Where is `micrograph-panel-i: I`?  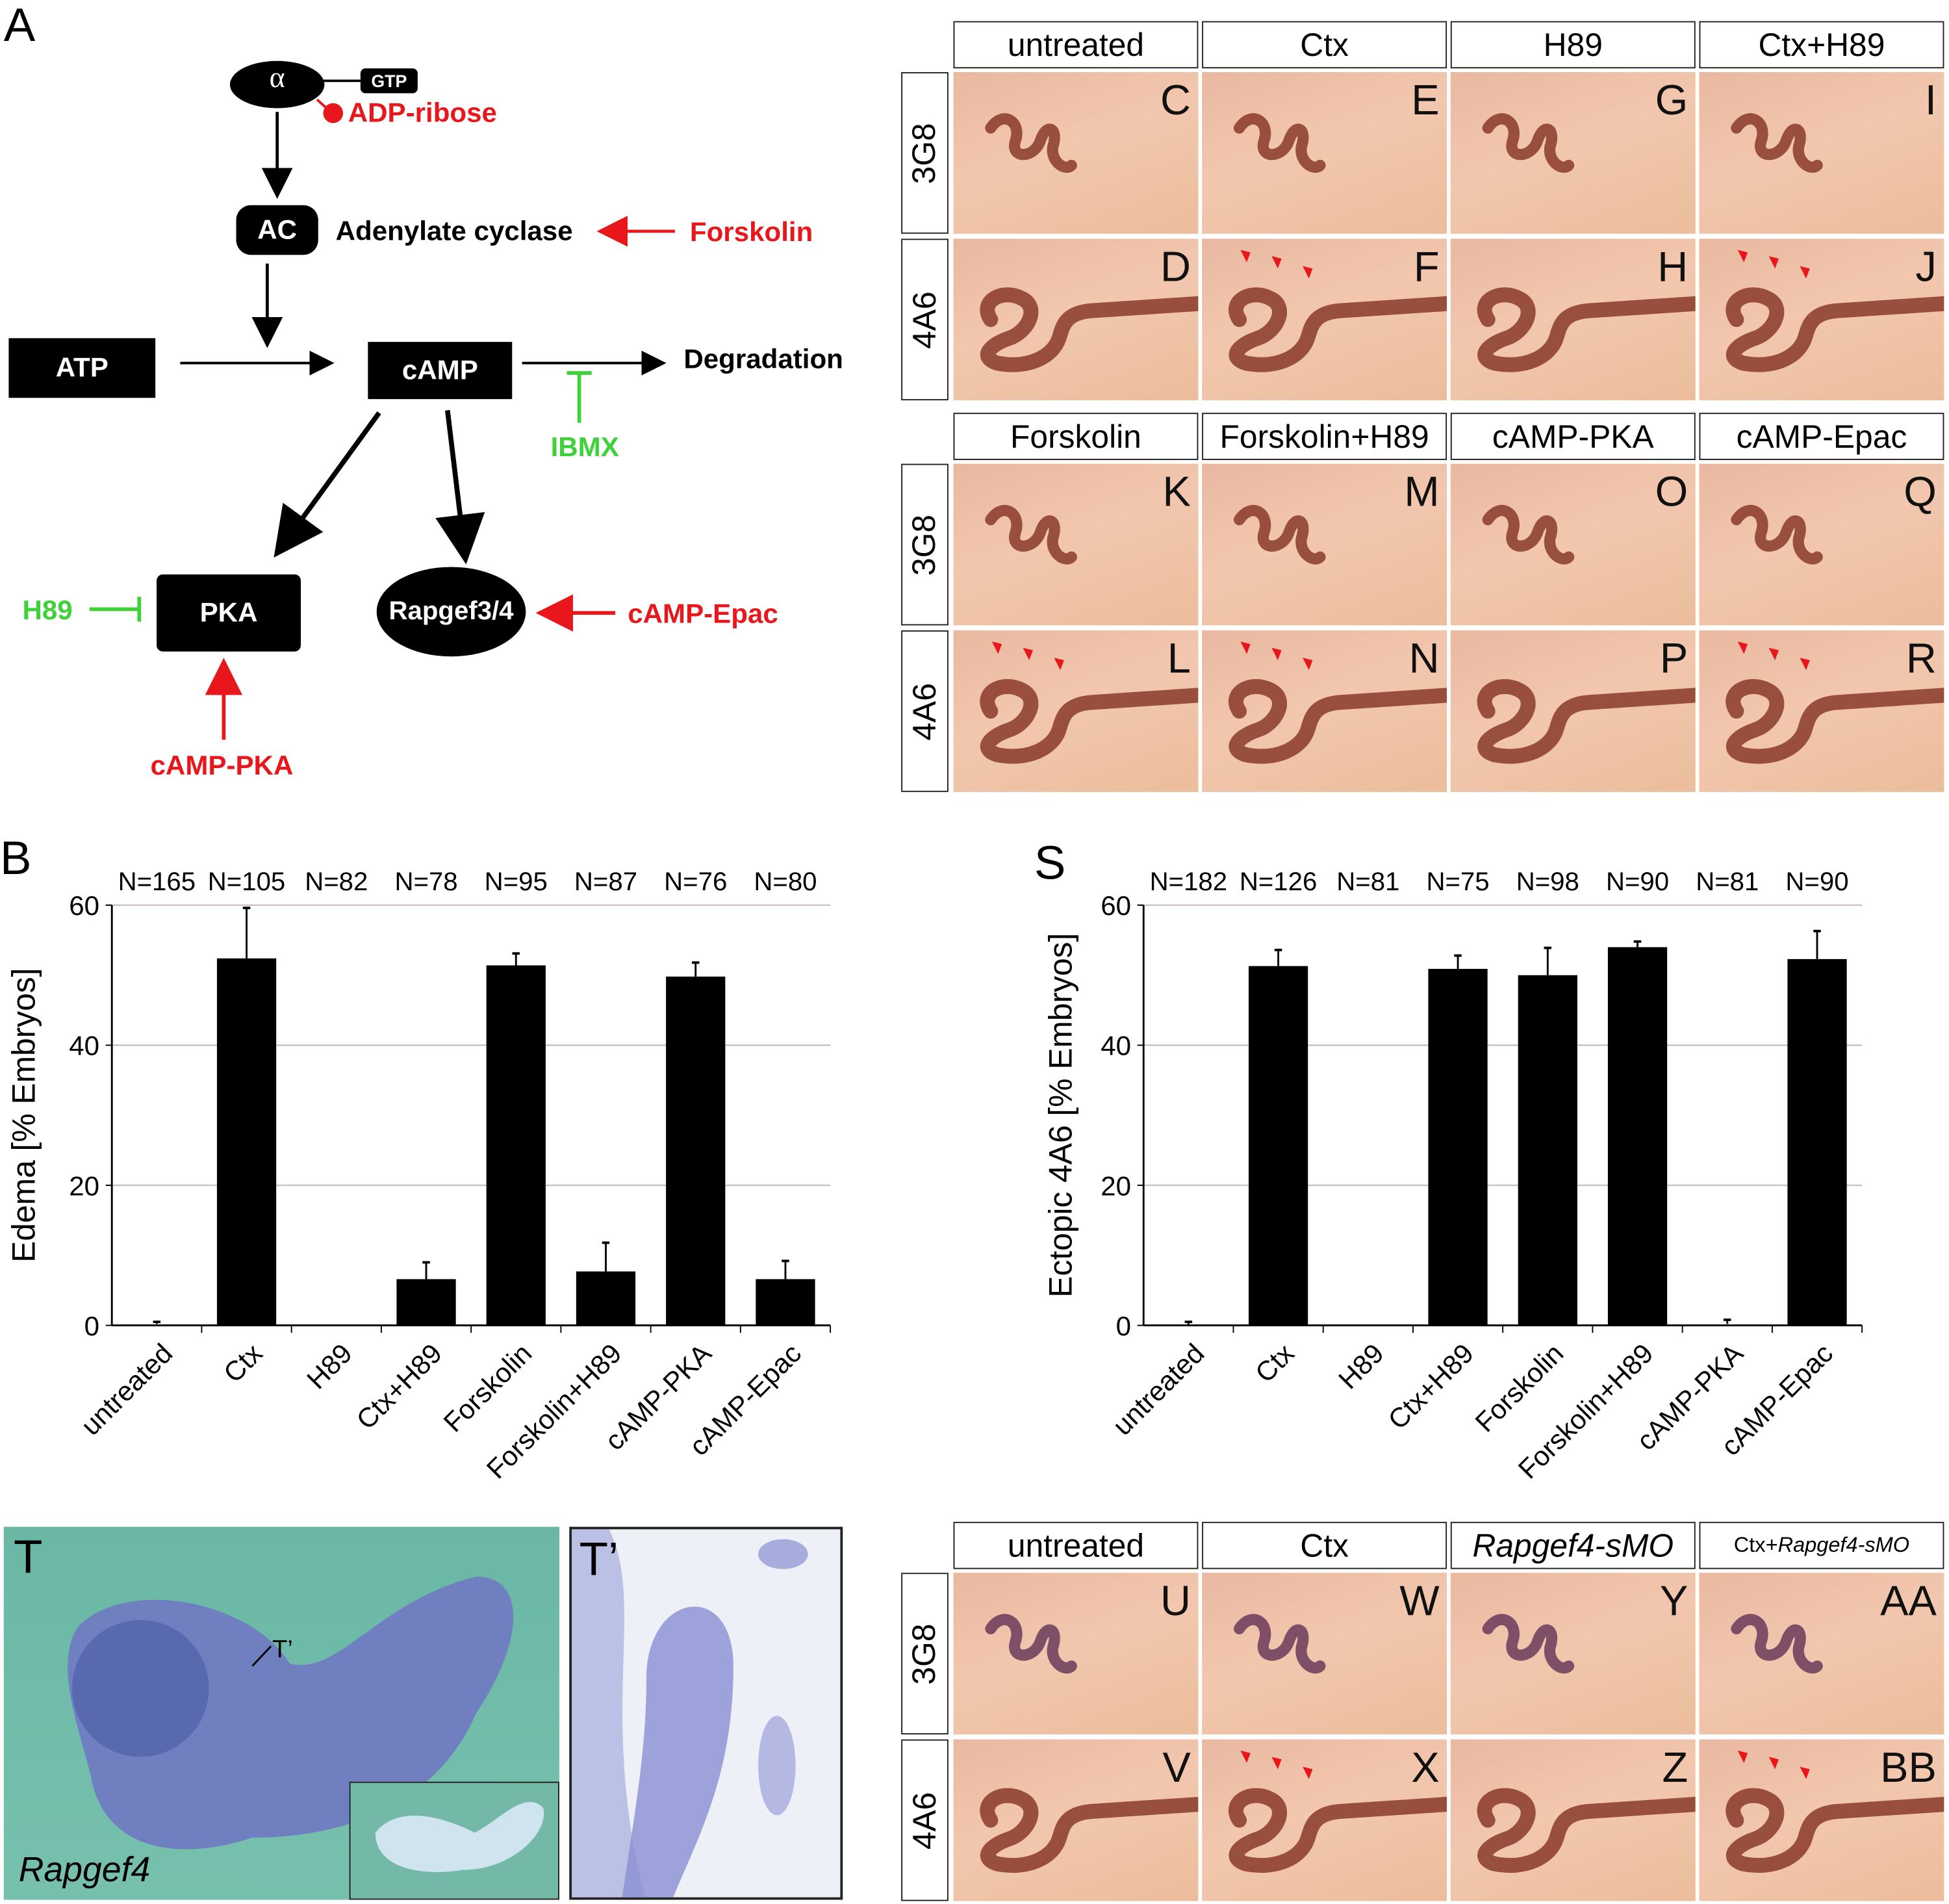
micrograph-panel-i: I is located at coordinates (1821, 153).